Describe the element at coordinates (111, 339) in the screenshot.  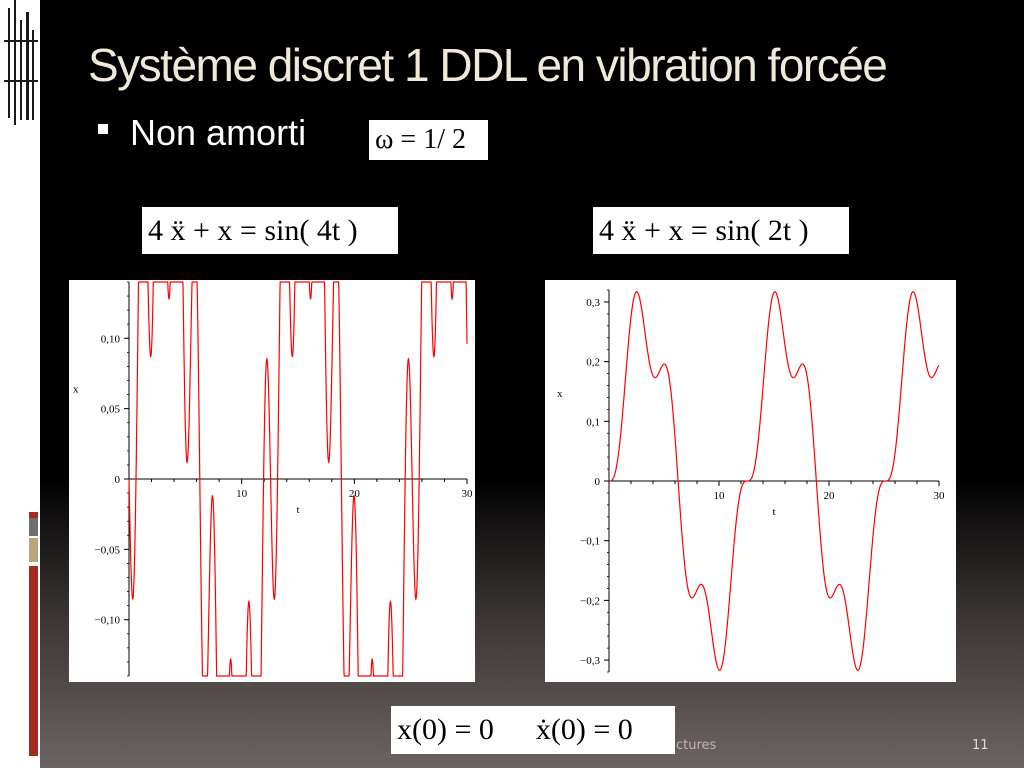
I see `y-tick-label: 0,10` at that location.